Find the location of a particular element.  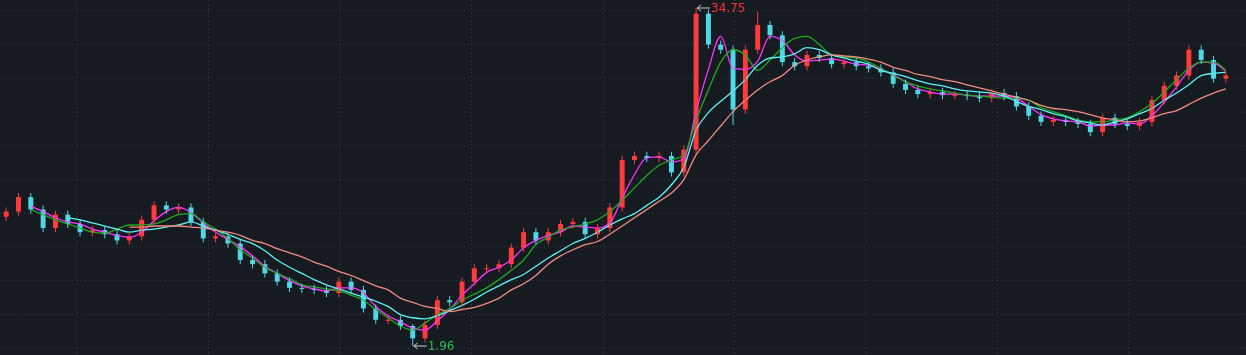

annotation: 1.96 is located at coordinates (441, 346).